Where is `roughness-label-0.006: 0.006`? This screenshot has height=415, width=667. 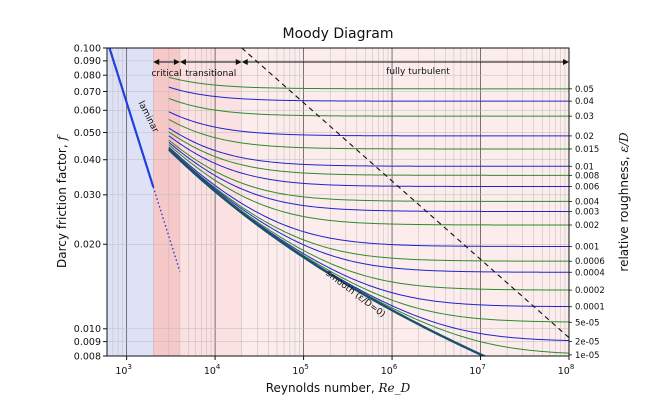 roughness-label-0.006: 0.006 is located at coordinates (587, 188).